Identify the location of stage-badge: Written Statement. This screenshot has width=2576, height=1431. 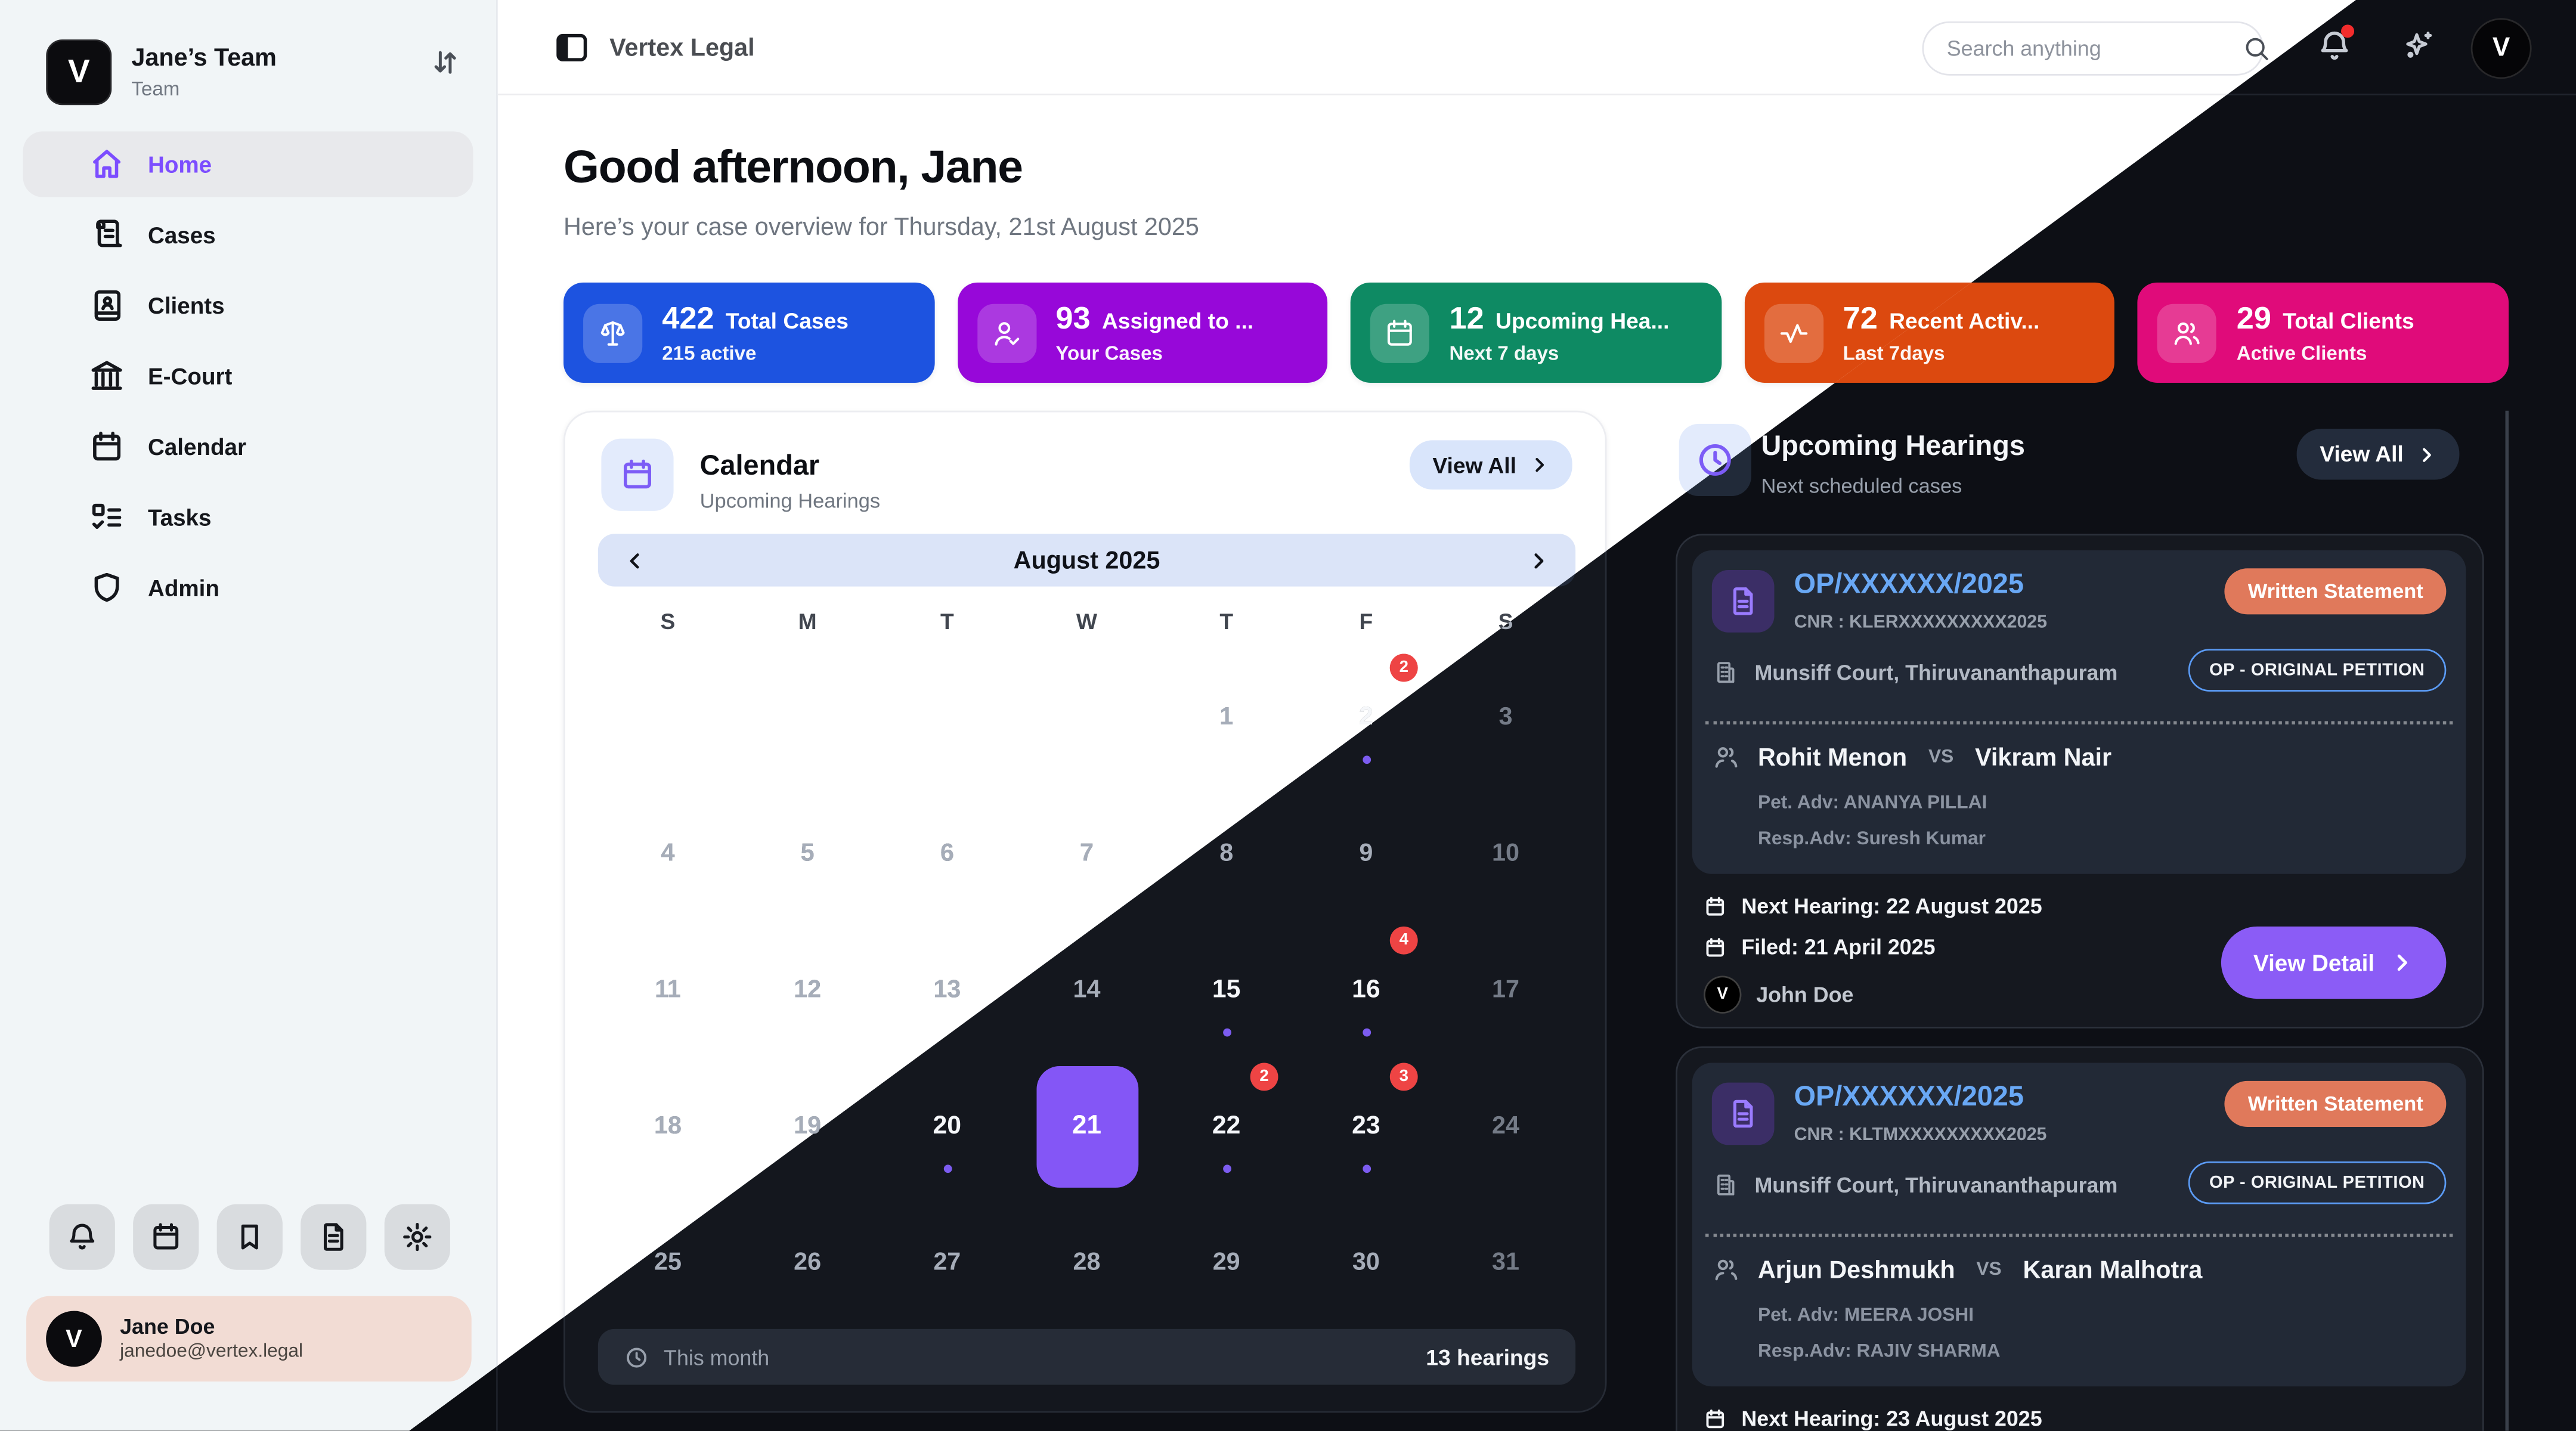
(2336, 591).